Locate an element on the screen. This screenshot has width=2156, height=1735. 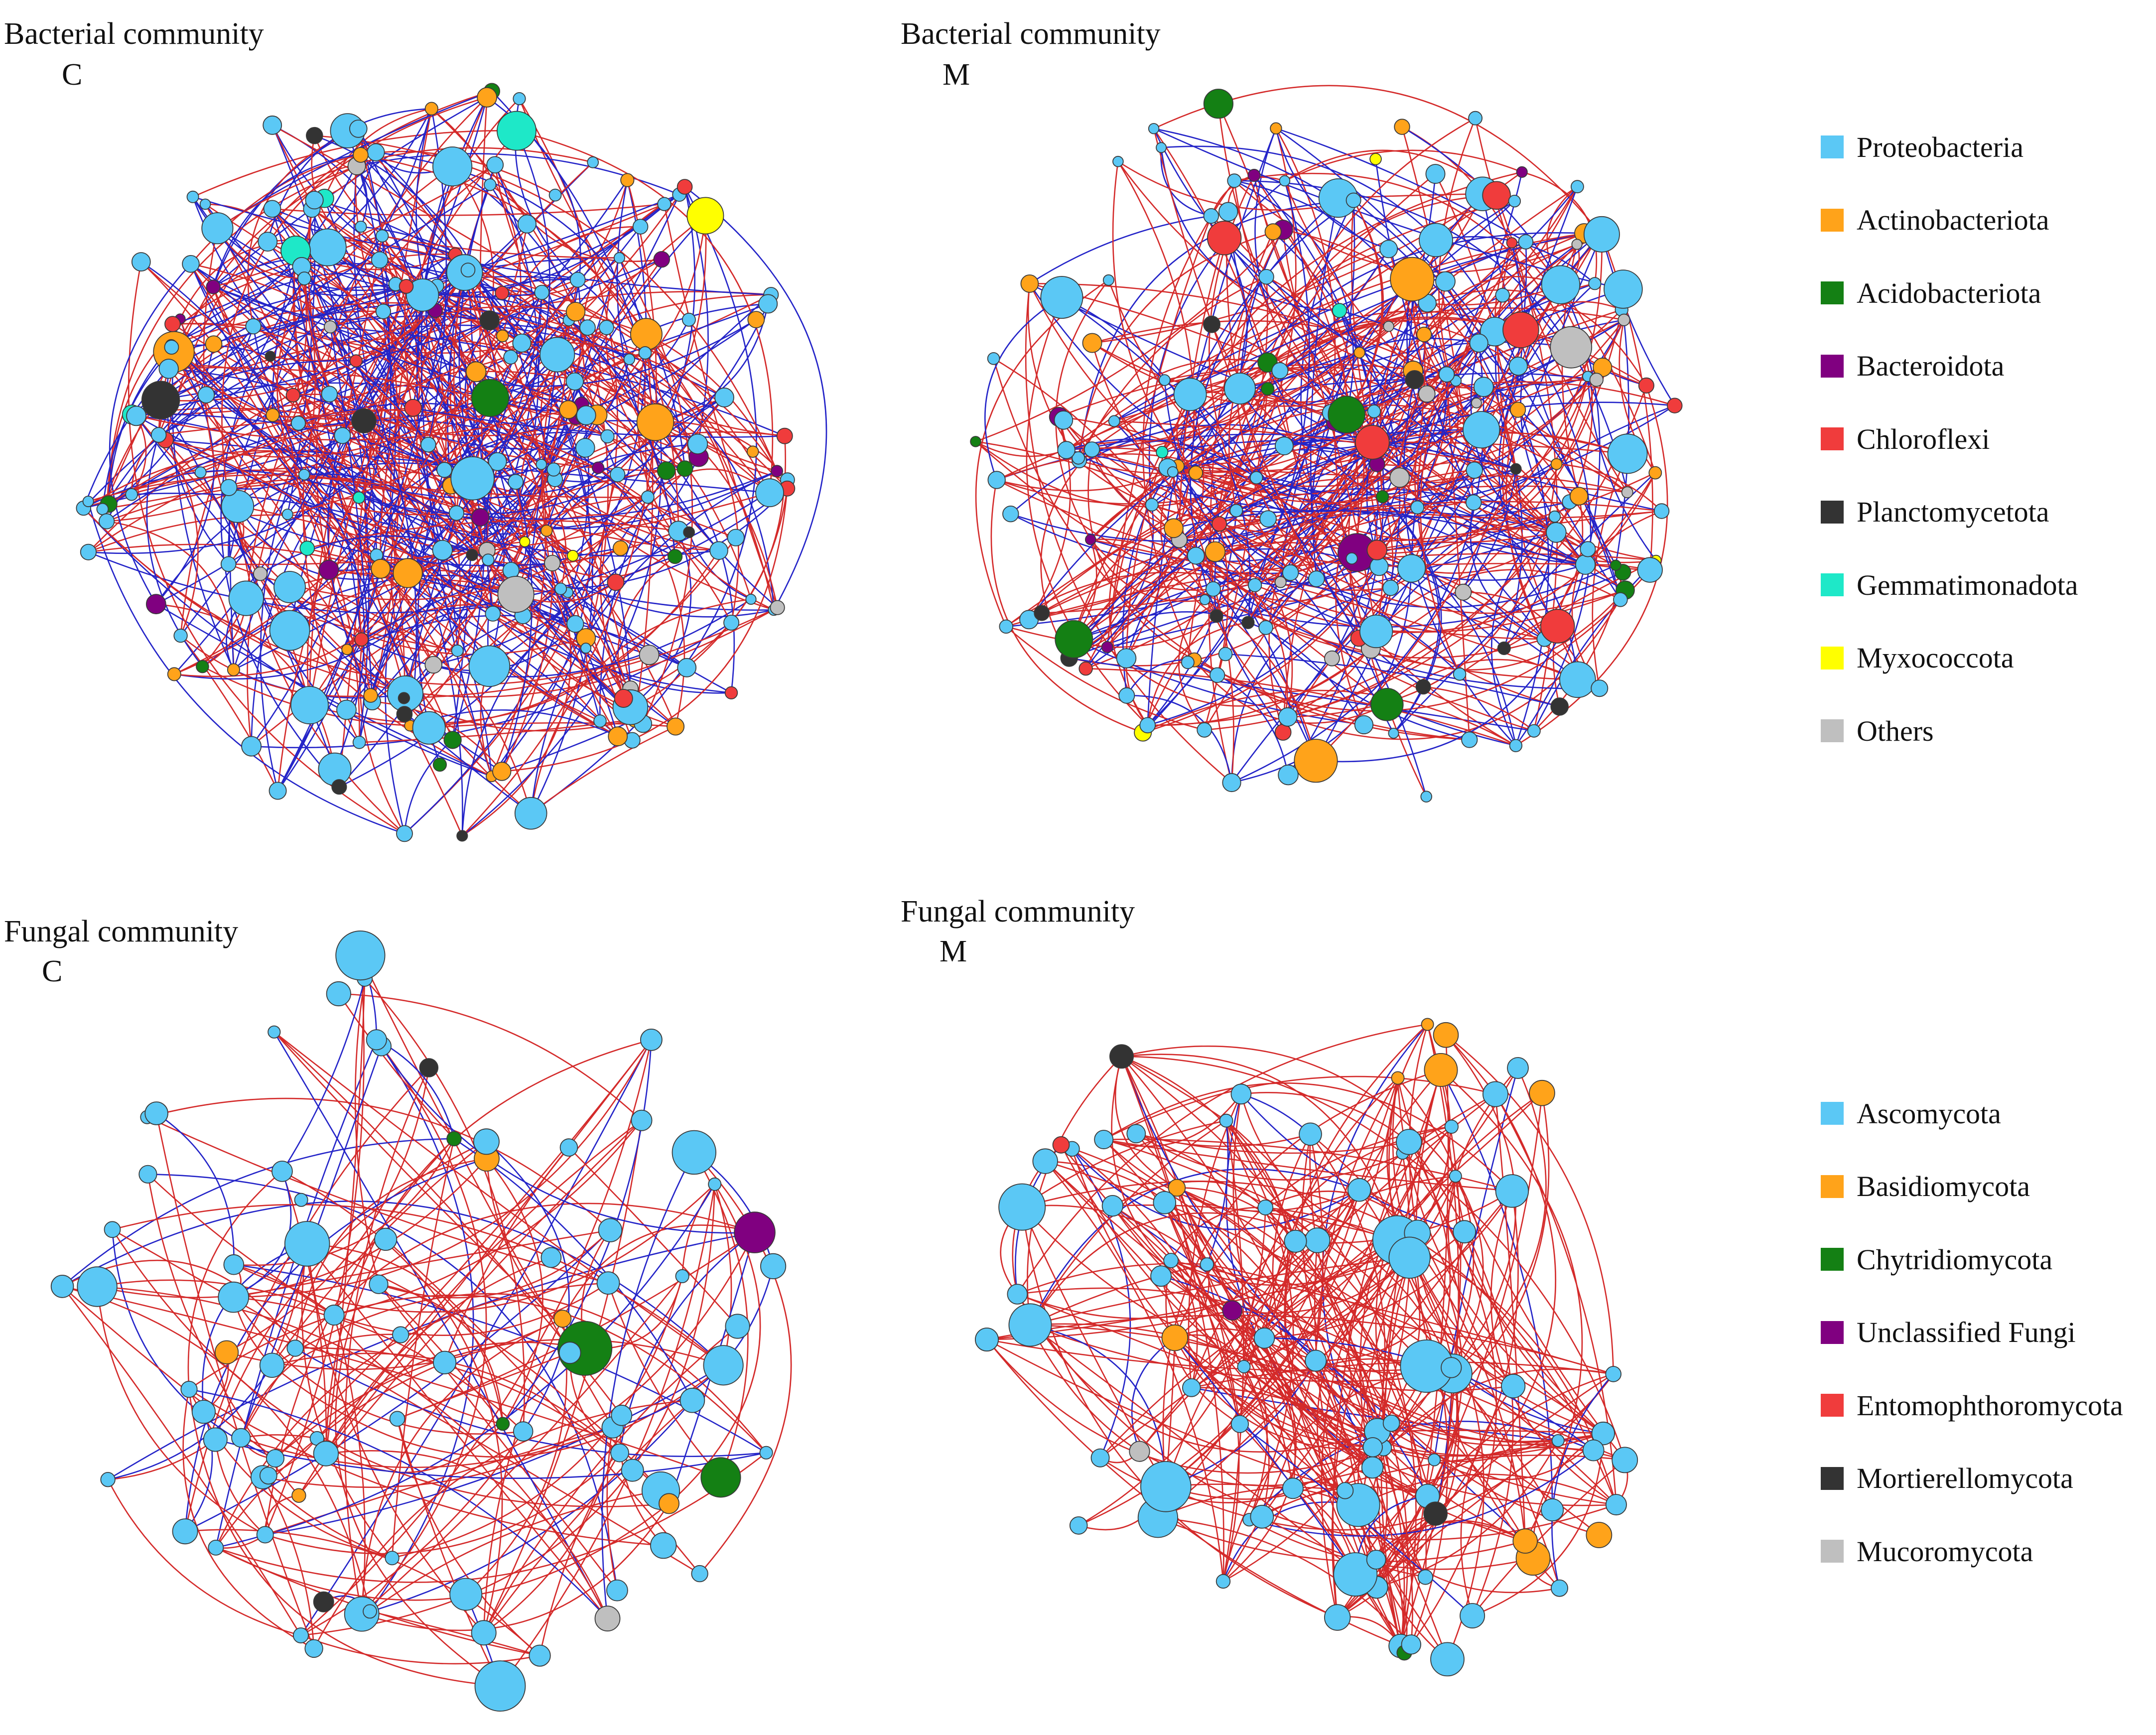
legend-item: Chytridiomycota is located at coordinates (1936, 1259).